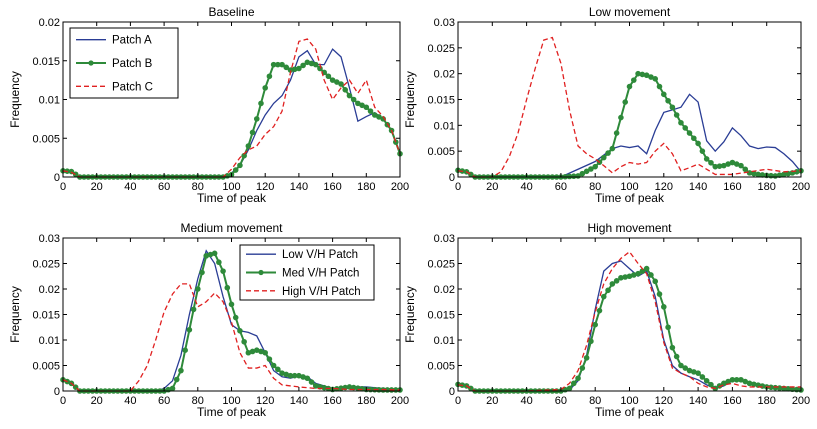 This screenshot has height=429, width=817. I want to click on y-tick-label: 0.015, so click(46, 316).